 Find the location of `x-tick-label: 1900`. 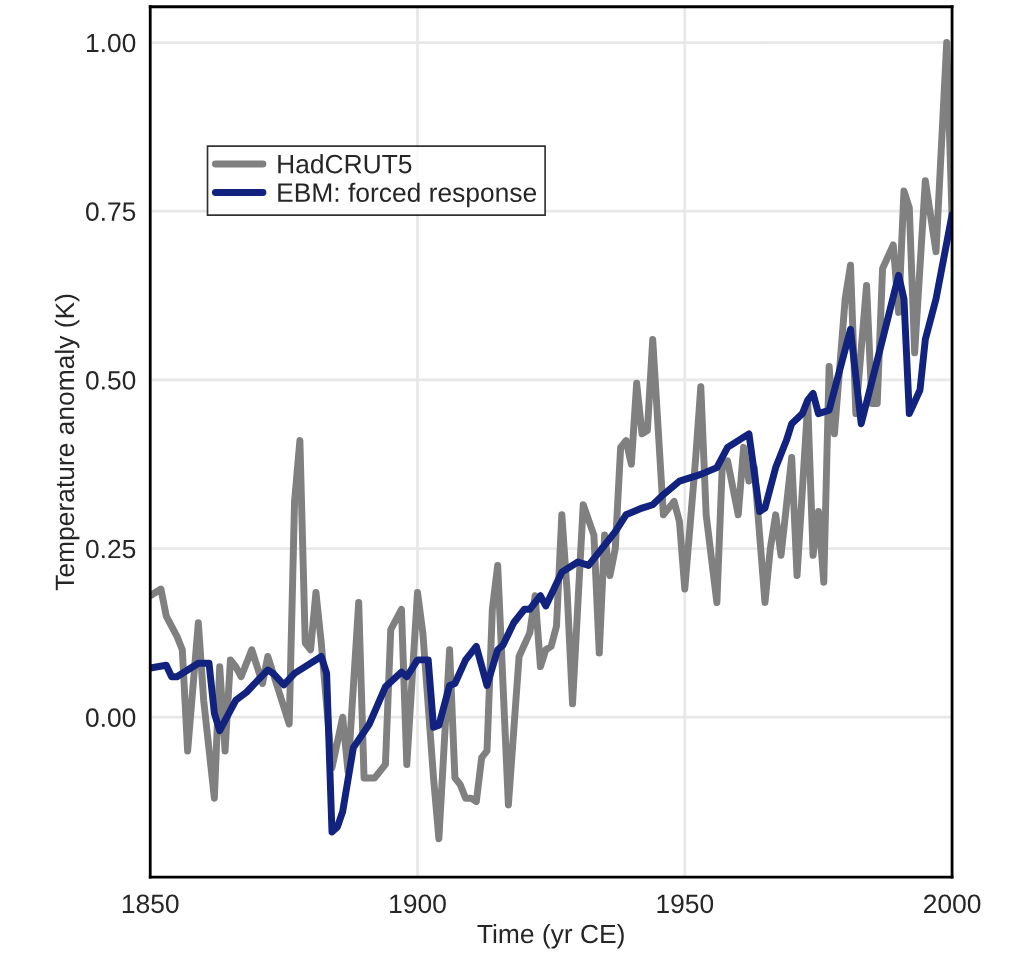

x-tick-label: 1900 is located at coordinates (418, 904).